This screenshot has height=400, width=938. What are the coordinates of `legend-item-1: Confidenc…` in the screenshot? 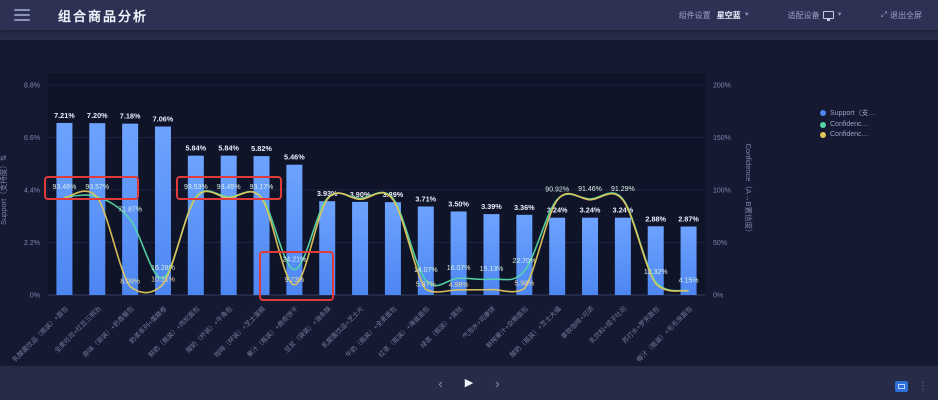 It's located at (876, 124).